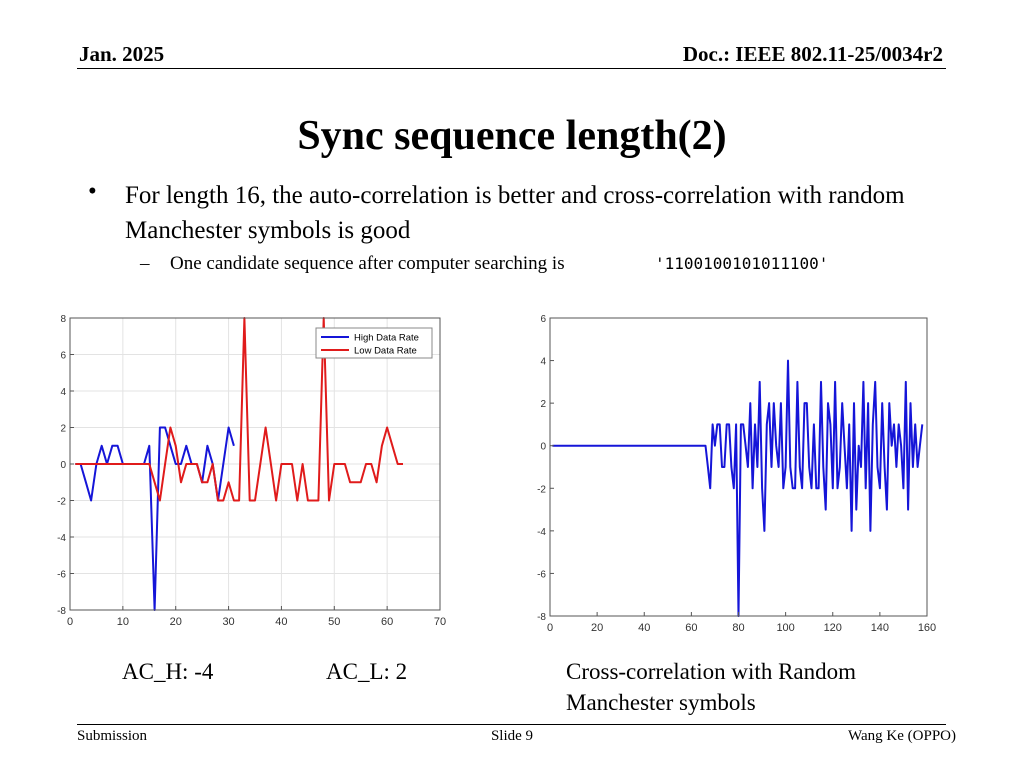  Describe the element at coordinates (738, 628) in the screenshot. I see `x-tick-label: 80` at that location.